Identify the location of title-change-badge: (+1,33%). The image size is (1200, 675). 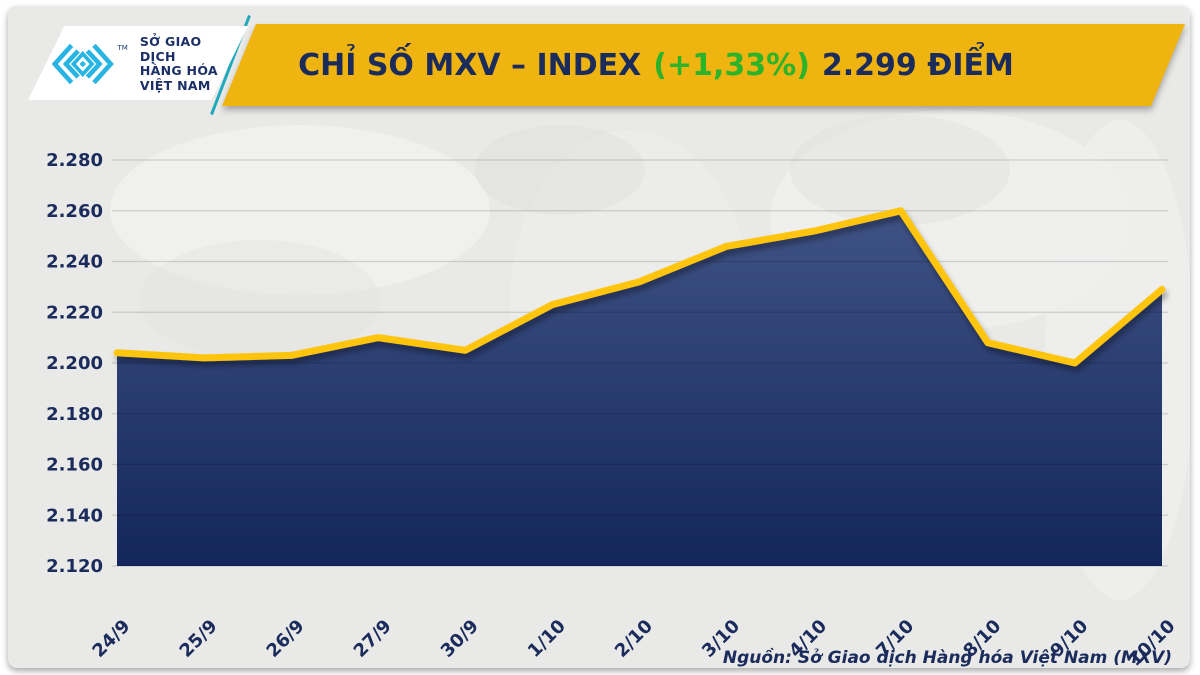
(731, 65).